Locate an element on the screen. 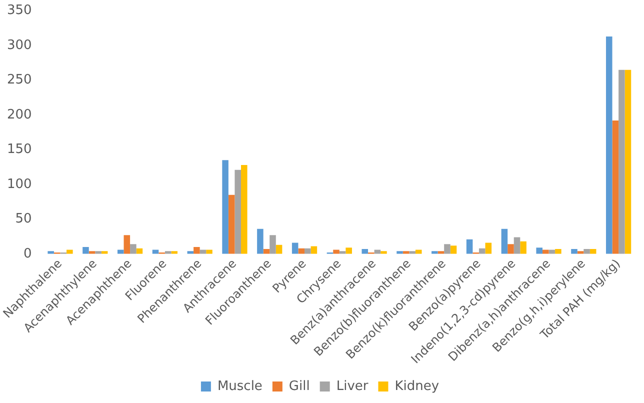 This screenshot has width=644, height=403. y-tick-label: 200 is located at coordinates (19, 114).